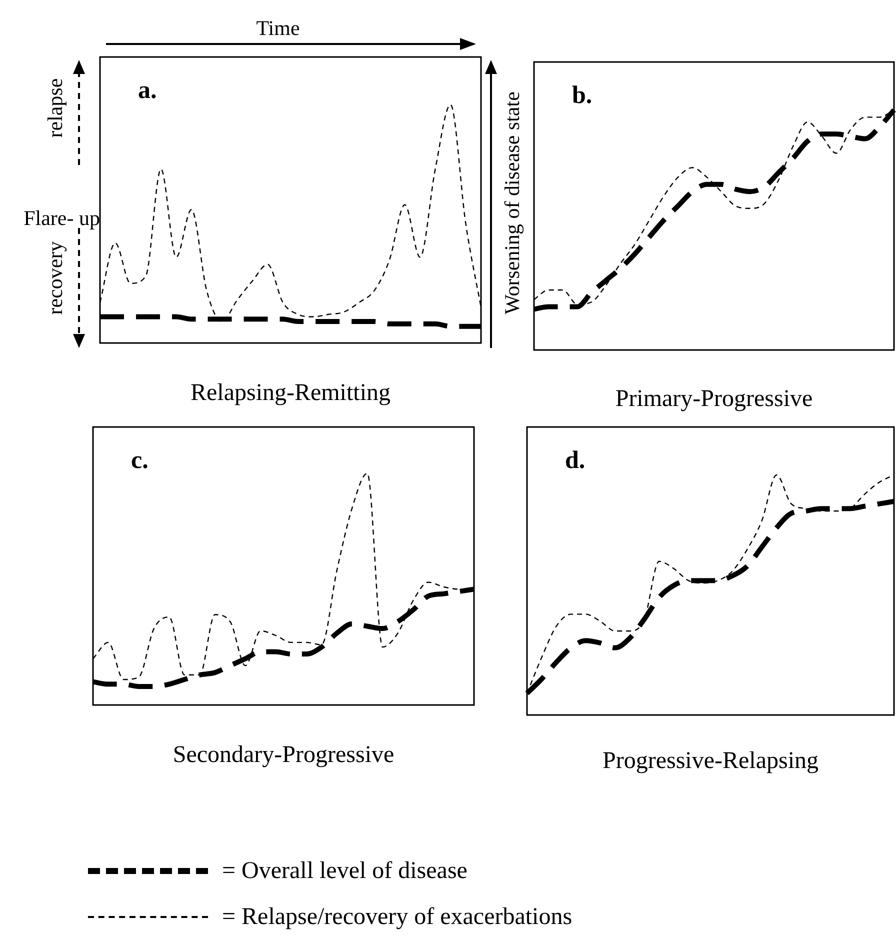  What do you see at coordinates (575, 460) in the screenshot?
I see `chart-title: d.` at bounding box center [575, 460].